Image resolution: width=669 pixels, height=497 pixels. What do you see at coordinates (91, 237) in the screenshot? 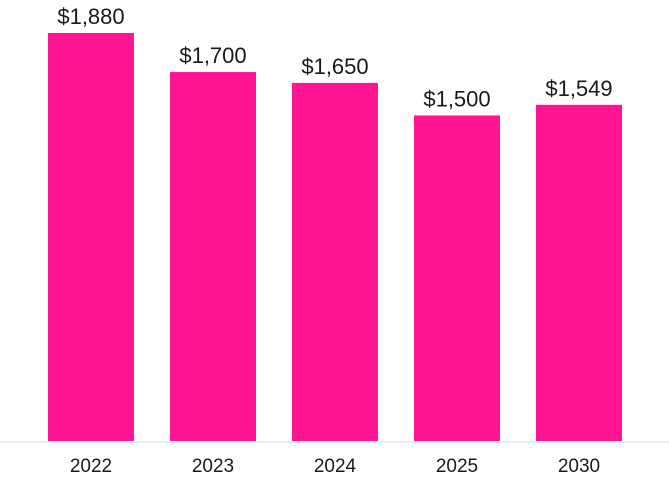
I see `bar-2022` at bounding box center [91, 237].